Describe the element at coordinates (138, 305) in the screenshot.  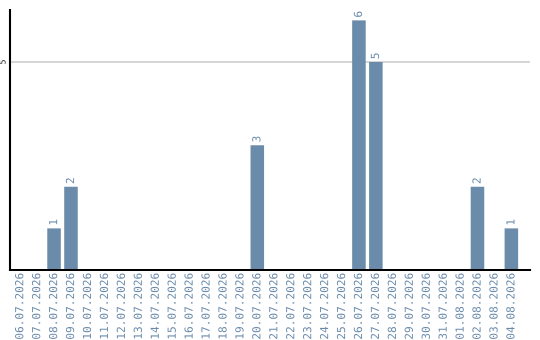
I see `x-tick-label: 13.07.2026` at that location.